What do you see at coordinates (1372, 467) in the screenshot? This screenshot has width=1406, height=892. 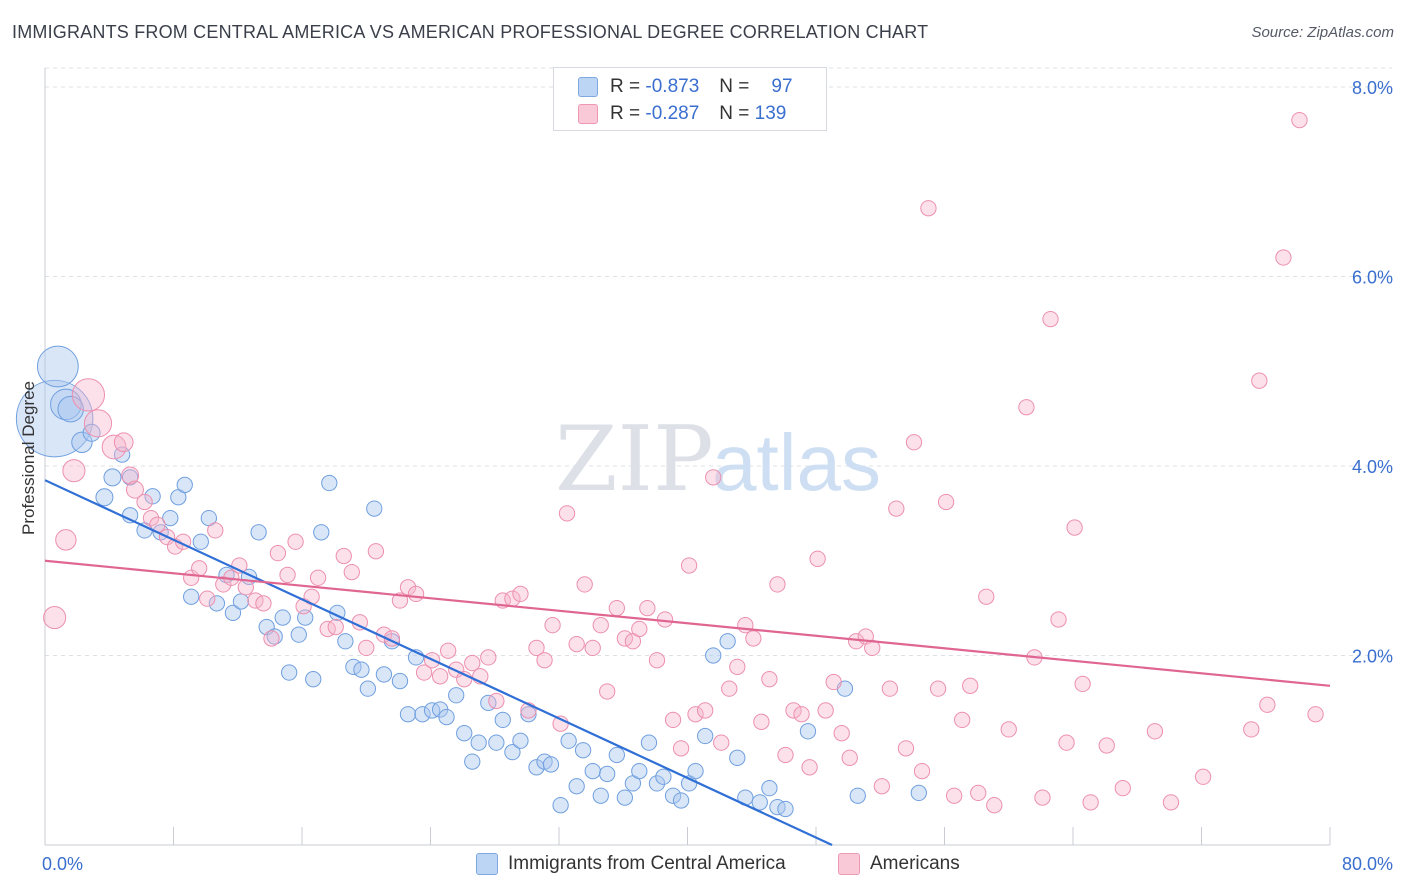 I see `y-tick-label: 4.0%` at bounding box center [1372, 467].